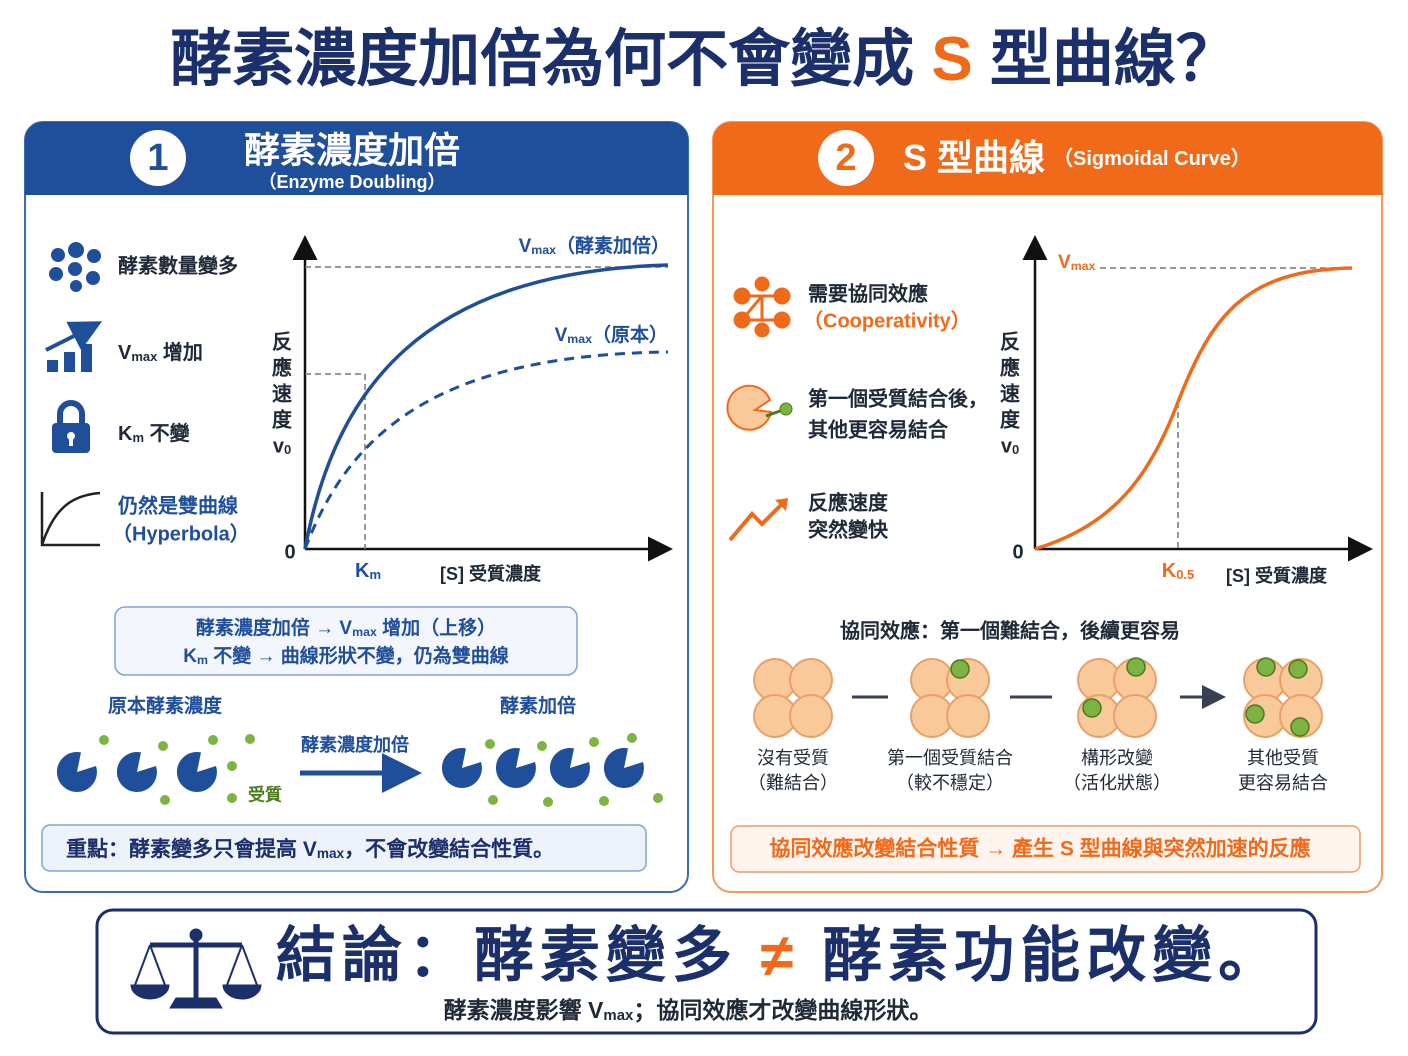 Image resolution: width=1408 pixels, height=1056 pixels. Describe the element at coordinates (1010, 367) in the screenshot. I see `y-label: 應` at that location.